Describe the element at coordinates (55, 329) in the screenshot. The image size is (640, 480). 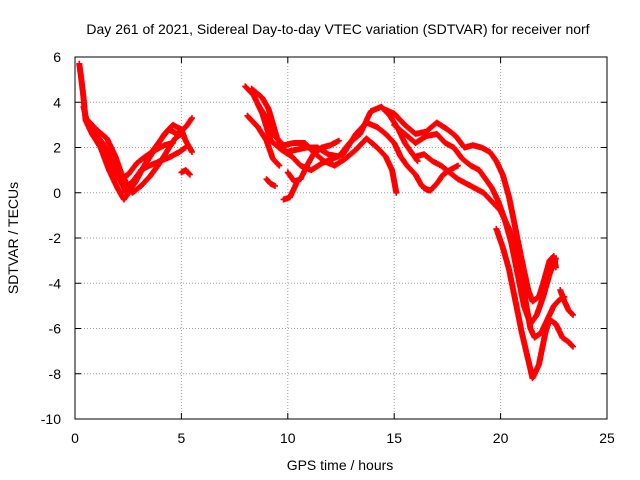
I see `y-tick-label: -6` at that location.